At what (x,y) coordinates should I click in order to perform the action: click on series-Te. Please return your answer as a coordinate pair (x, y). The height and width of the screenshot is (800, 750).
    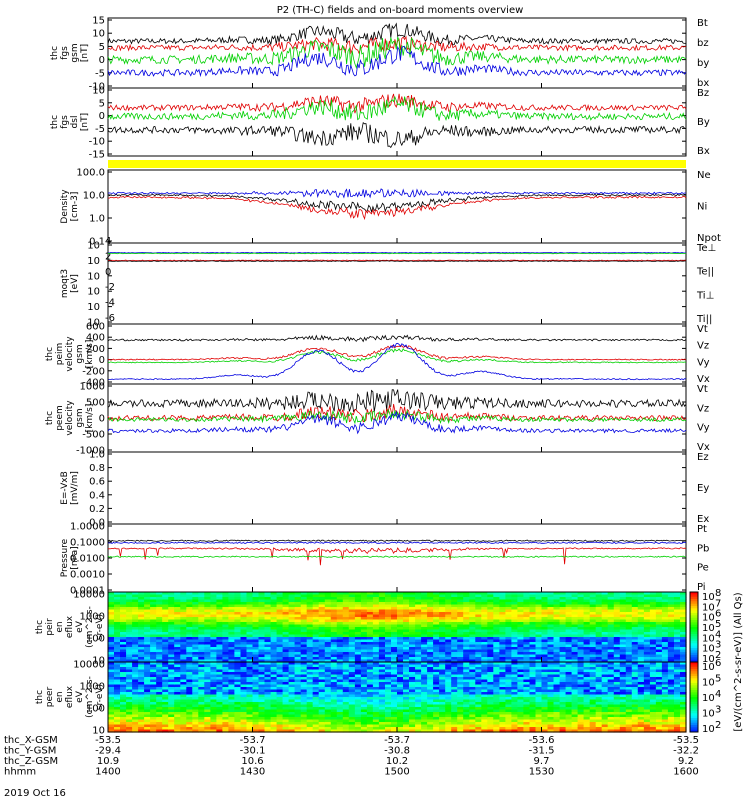
    Looking at the image, I should click on (397, 260).